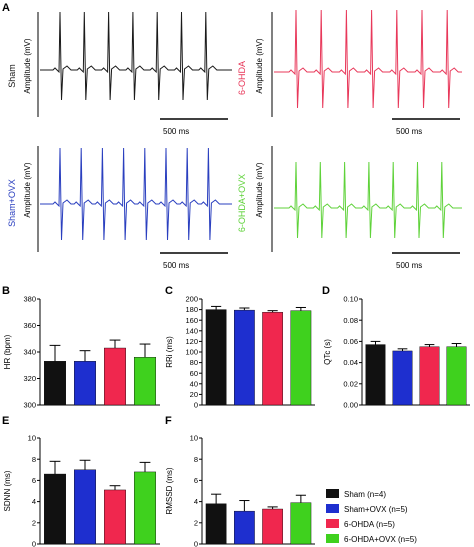 The image size is (474, 547). I want to click on y-tick-label: 20, so click(194, 394).